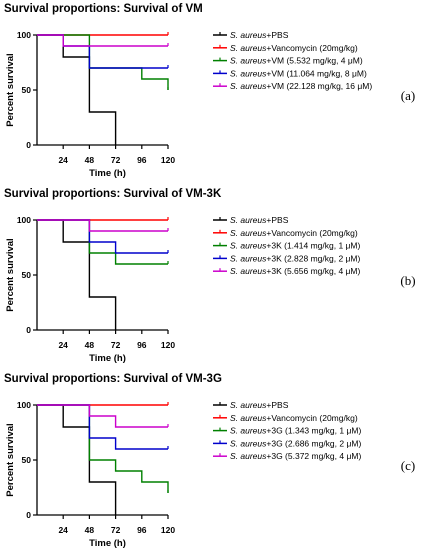  I want to click on legend-item: S. aureus+VM (5.532 mg/kg, 4 μM), so click(288, 61).